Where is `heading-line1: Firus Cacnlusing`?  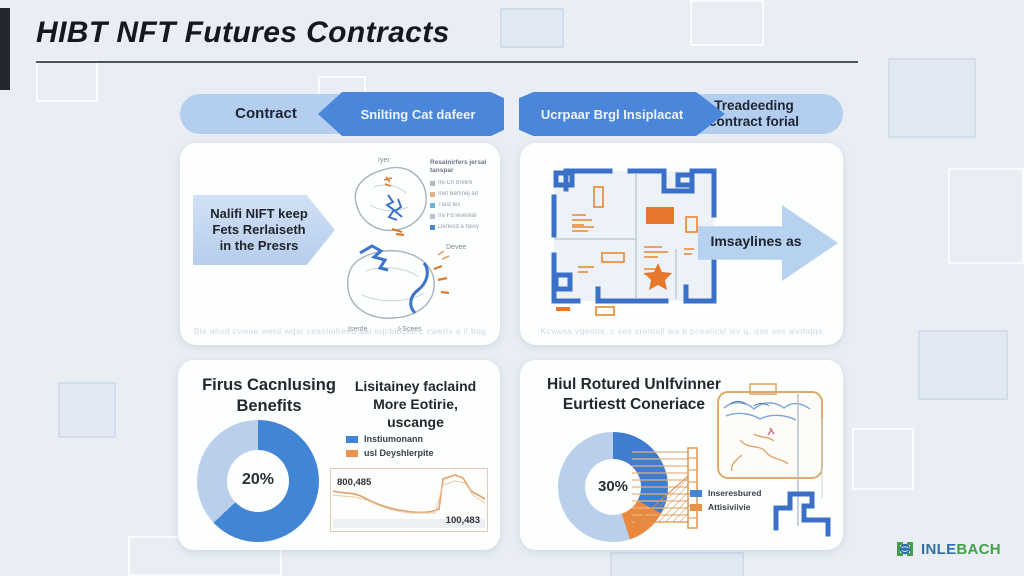
heading-line1: Firus Cacnlusing is located at coordinates (269, 385).